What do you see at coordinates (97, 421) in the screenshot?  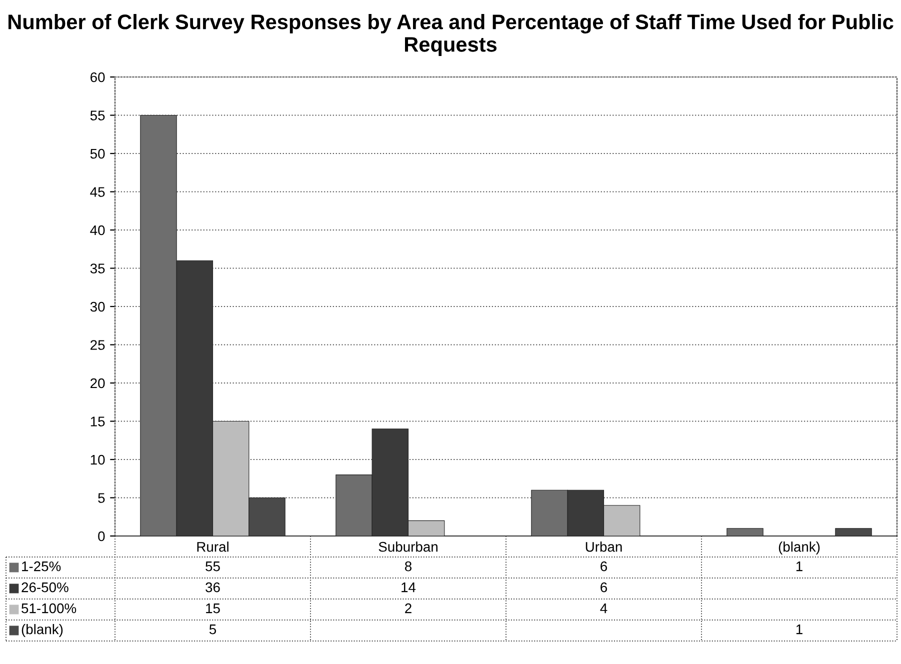 I see `y-tick-label: 15` at bounding box center [97, 421].